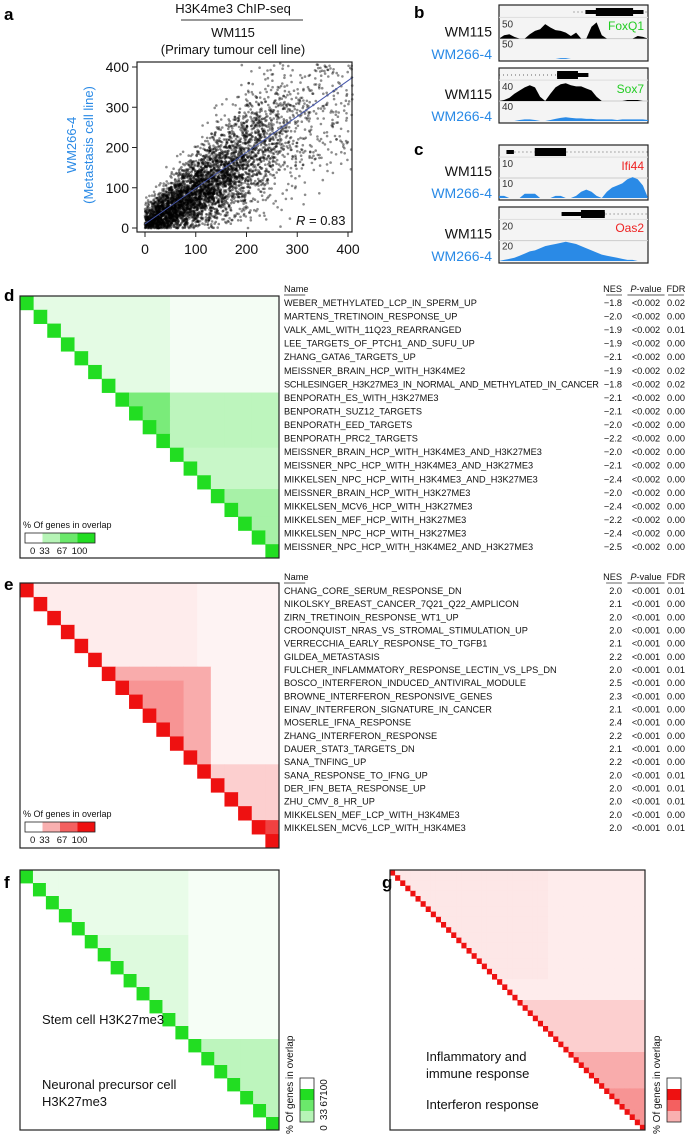 The width and height of the screenshot is (685, 1136). I want to click on p-value: <0.002, so click(646, 439).